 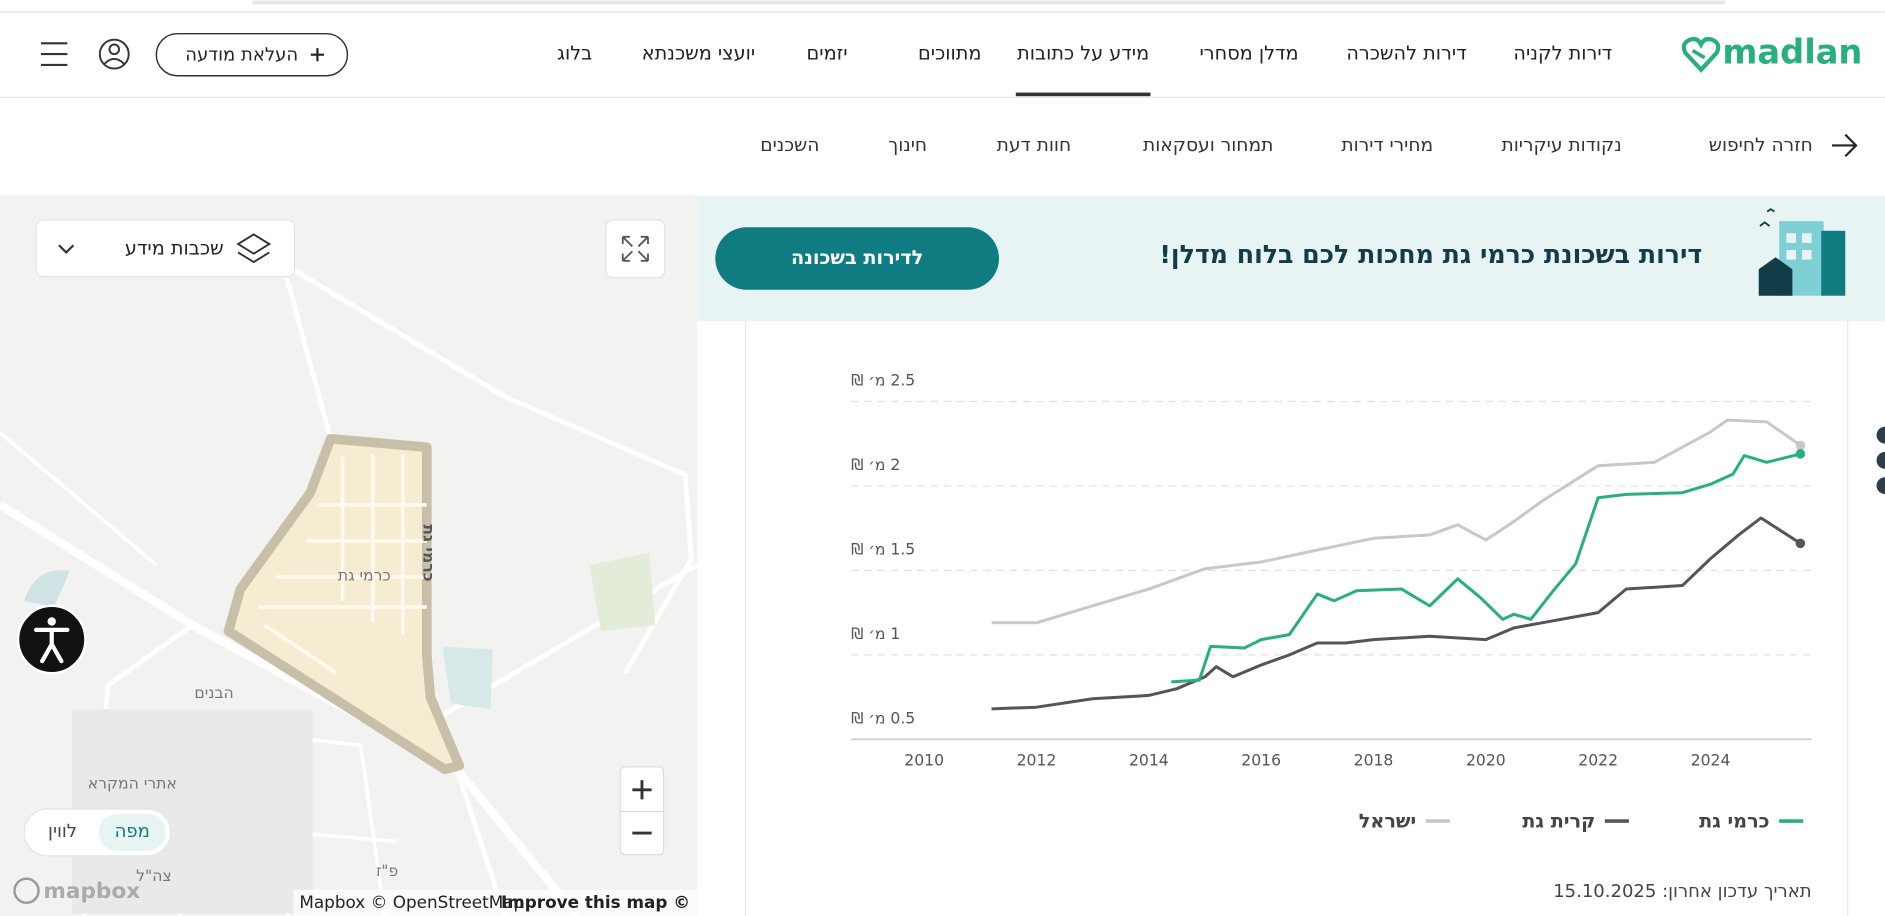 What do you see at coordinates (1792, 52) in the screenshot?
I see `logo-text: madlan` at bounding box center [1792, 52].